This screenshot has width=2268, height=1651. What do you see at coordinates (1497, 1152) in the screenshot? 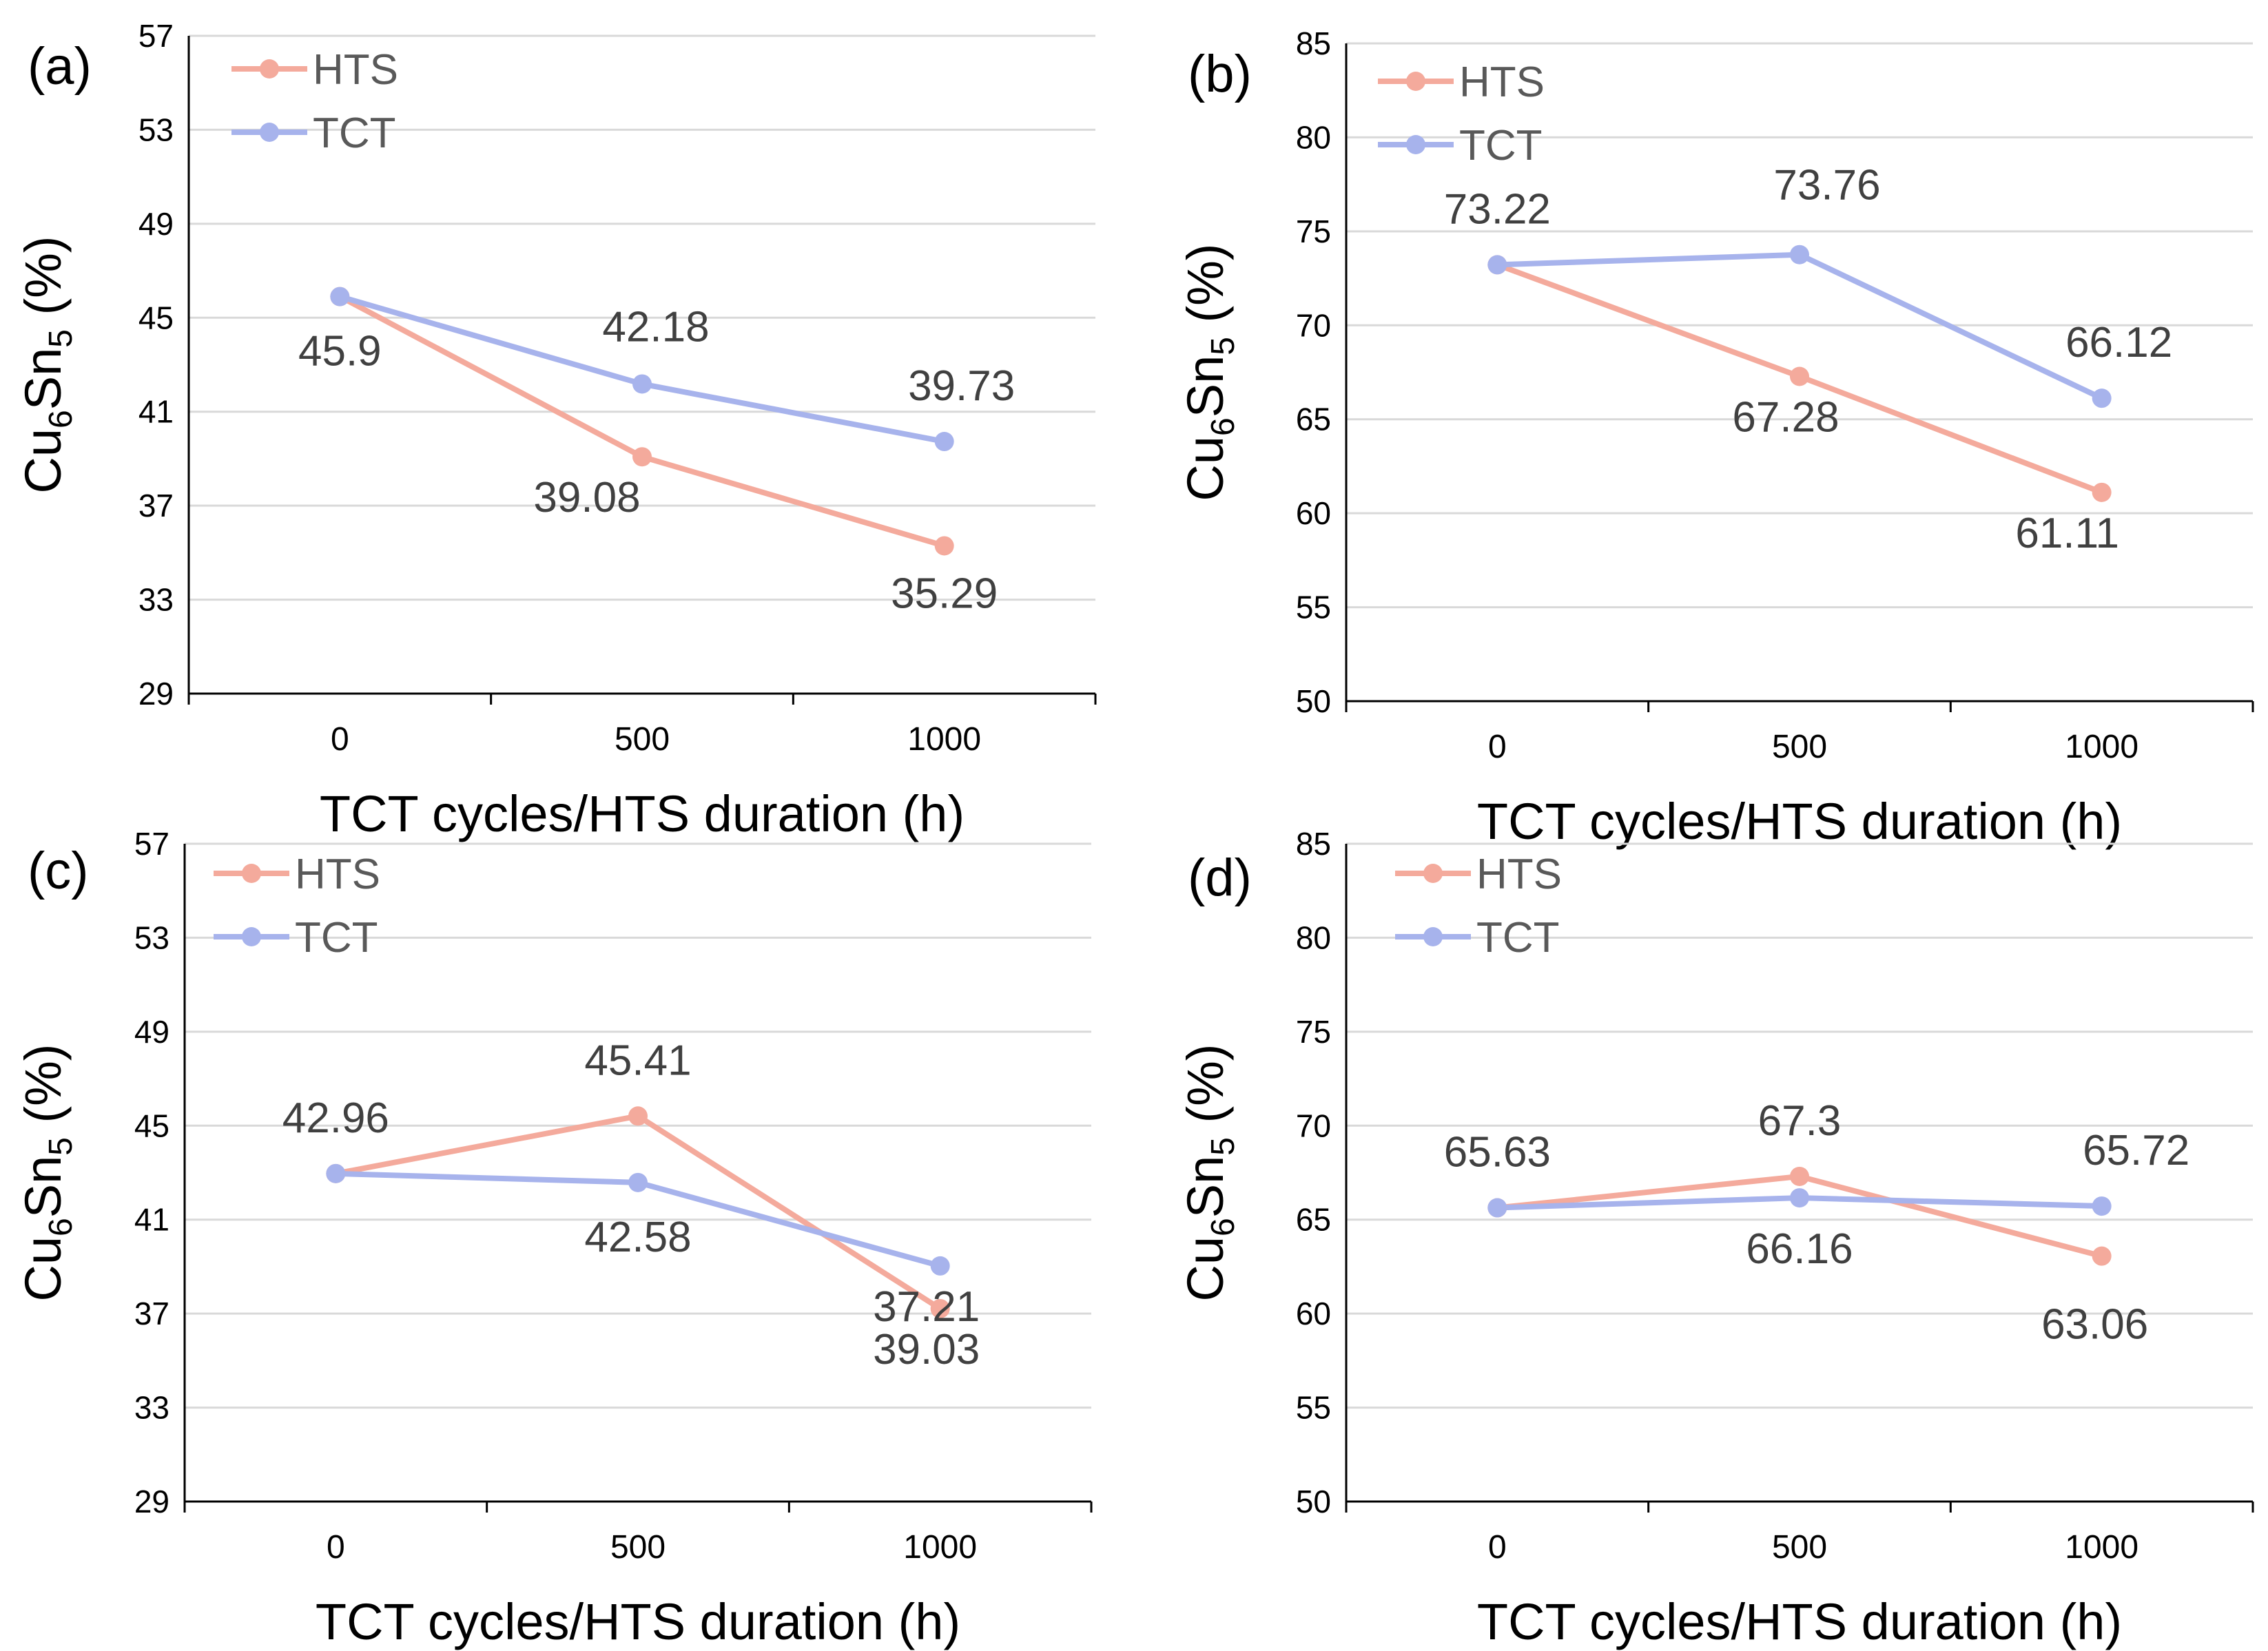
I see `data-label-hts: 65.63` at bounding box center [1497, 1152].